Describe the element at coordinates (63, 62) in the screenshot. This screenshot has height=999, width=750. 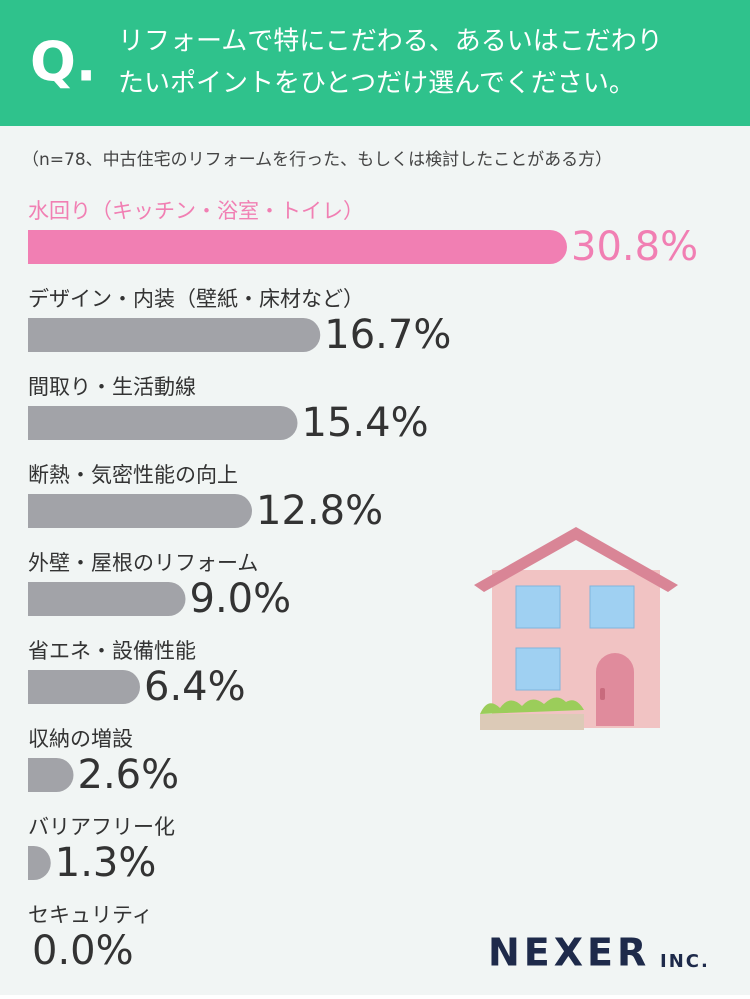
I see `q-label: Q.` at that location.